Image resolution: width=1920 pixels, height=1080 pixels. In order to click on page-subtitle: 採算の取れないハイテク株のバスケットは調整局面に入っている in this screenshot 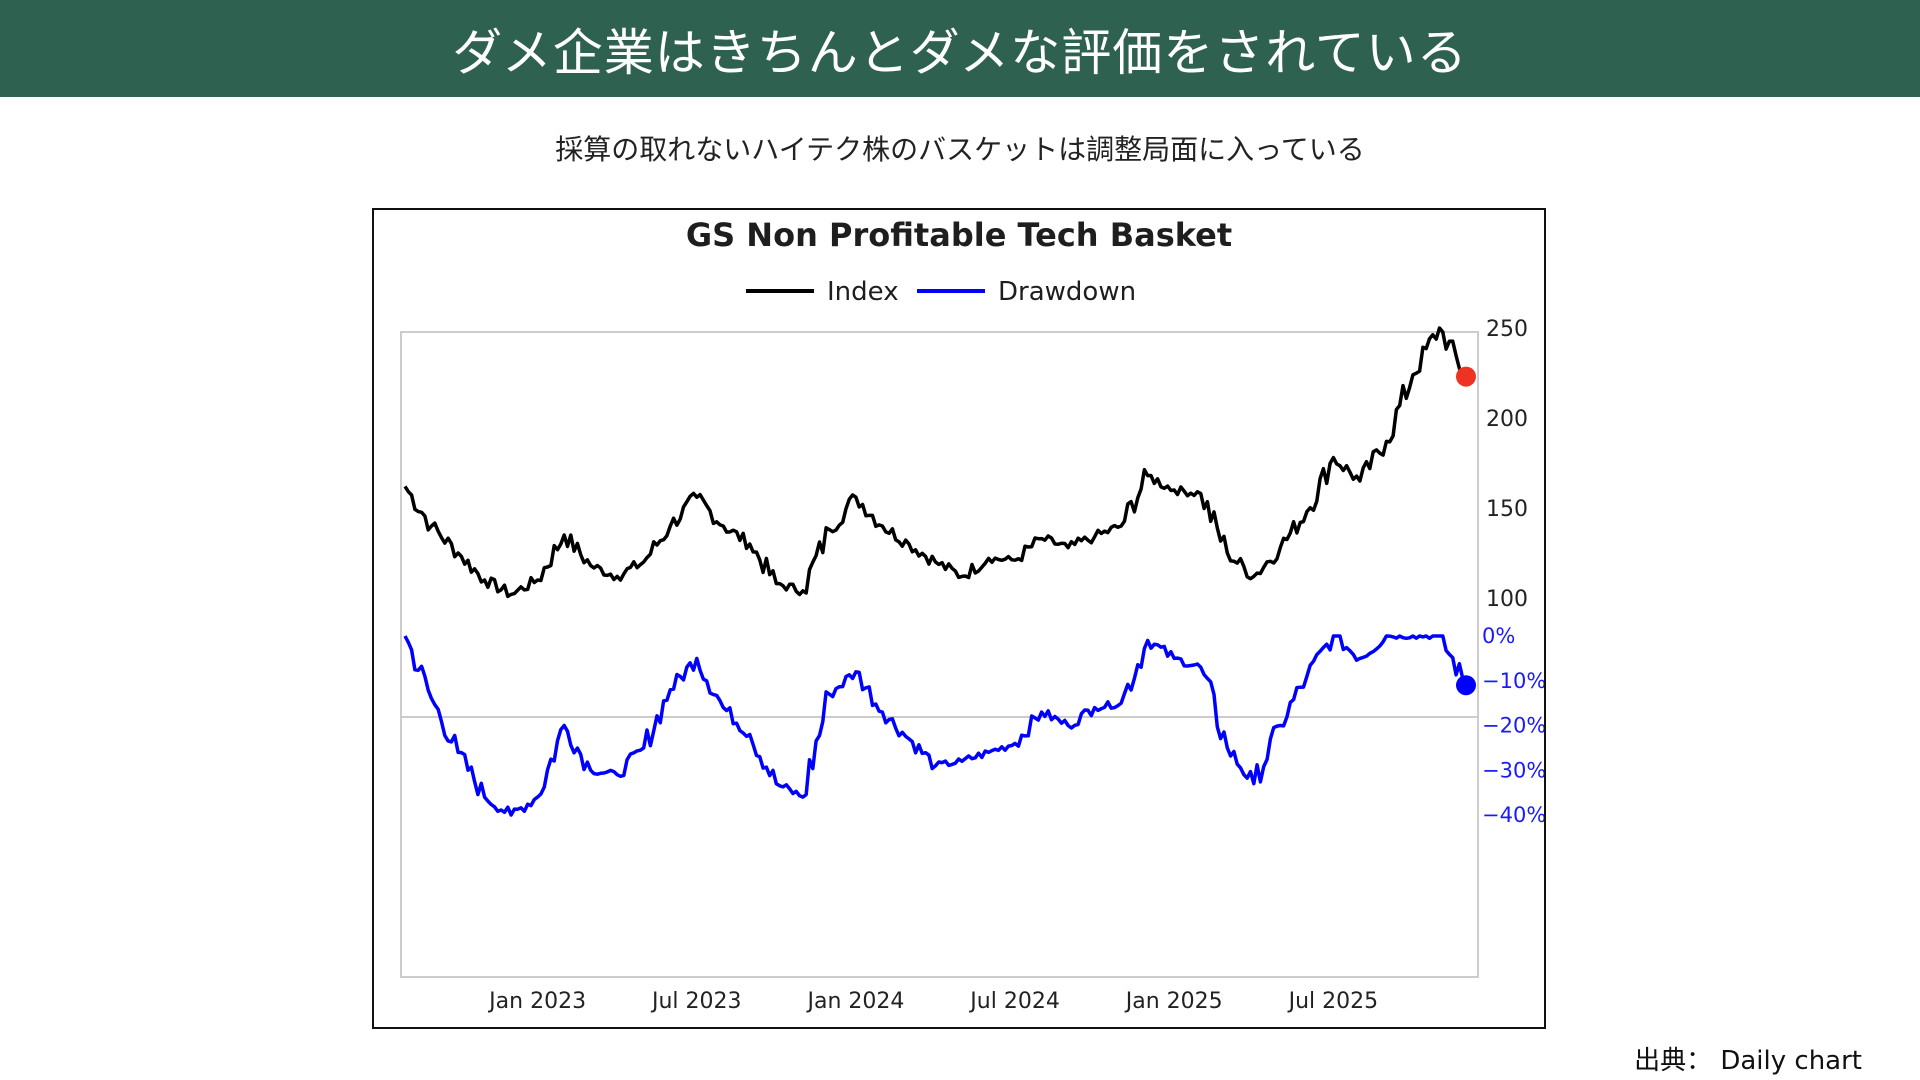, I will do `click(960, 149)`.